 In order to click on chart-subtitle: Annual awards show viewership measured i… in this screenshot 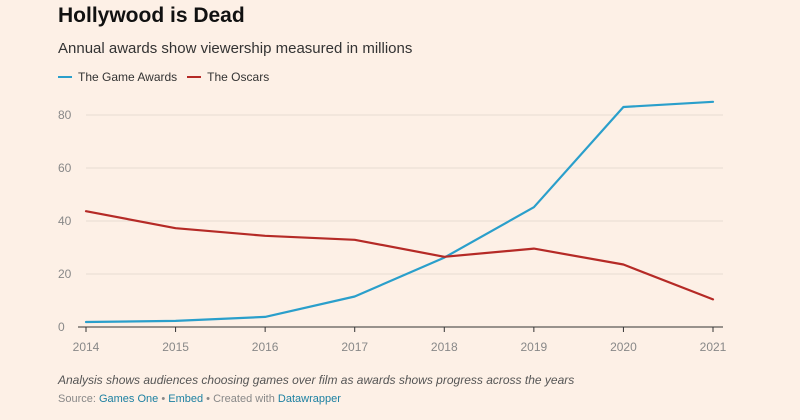, I will do `click(235, 48)`.